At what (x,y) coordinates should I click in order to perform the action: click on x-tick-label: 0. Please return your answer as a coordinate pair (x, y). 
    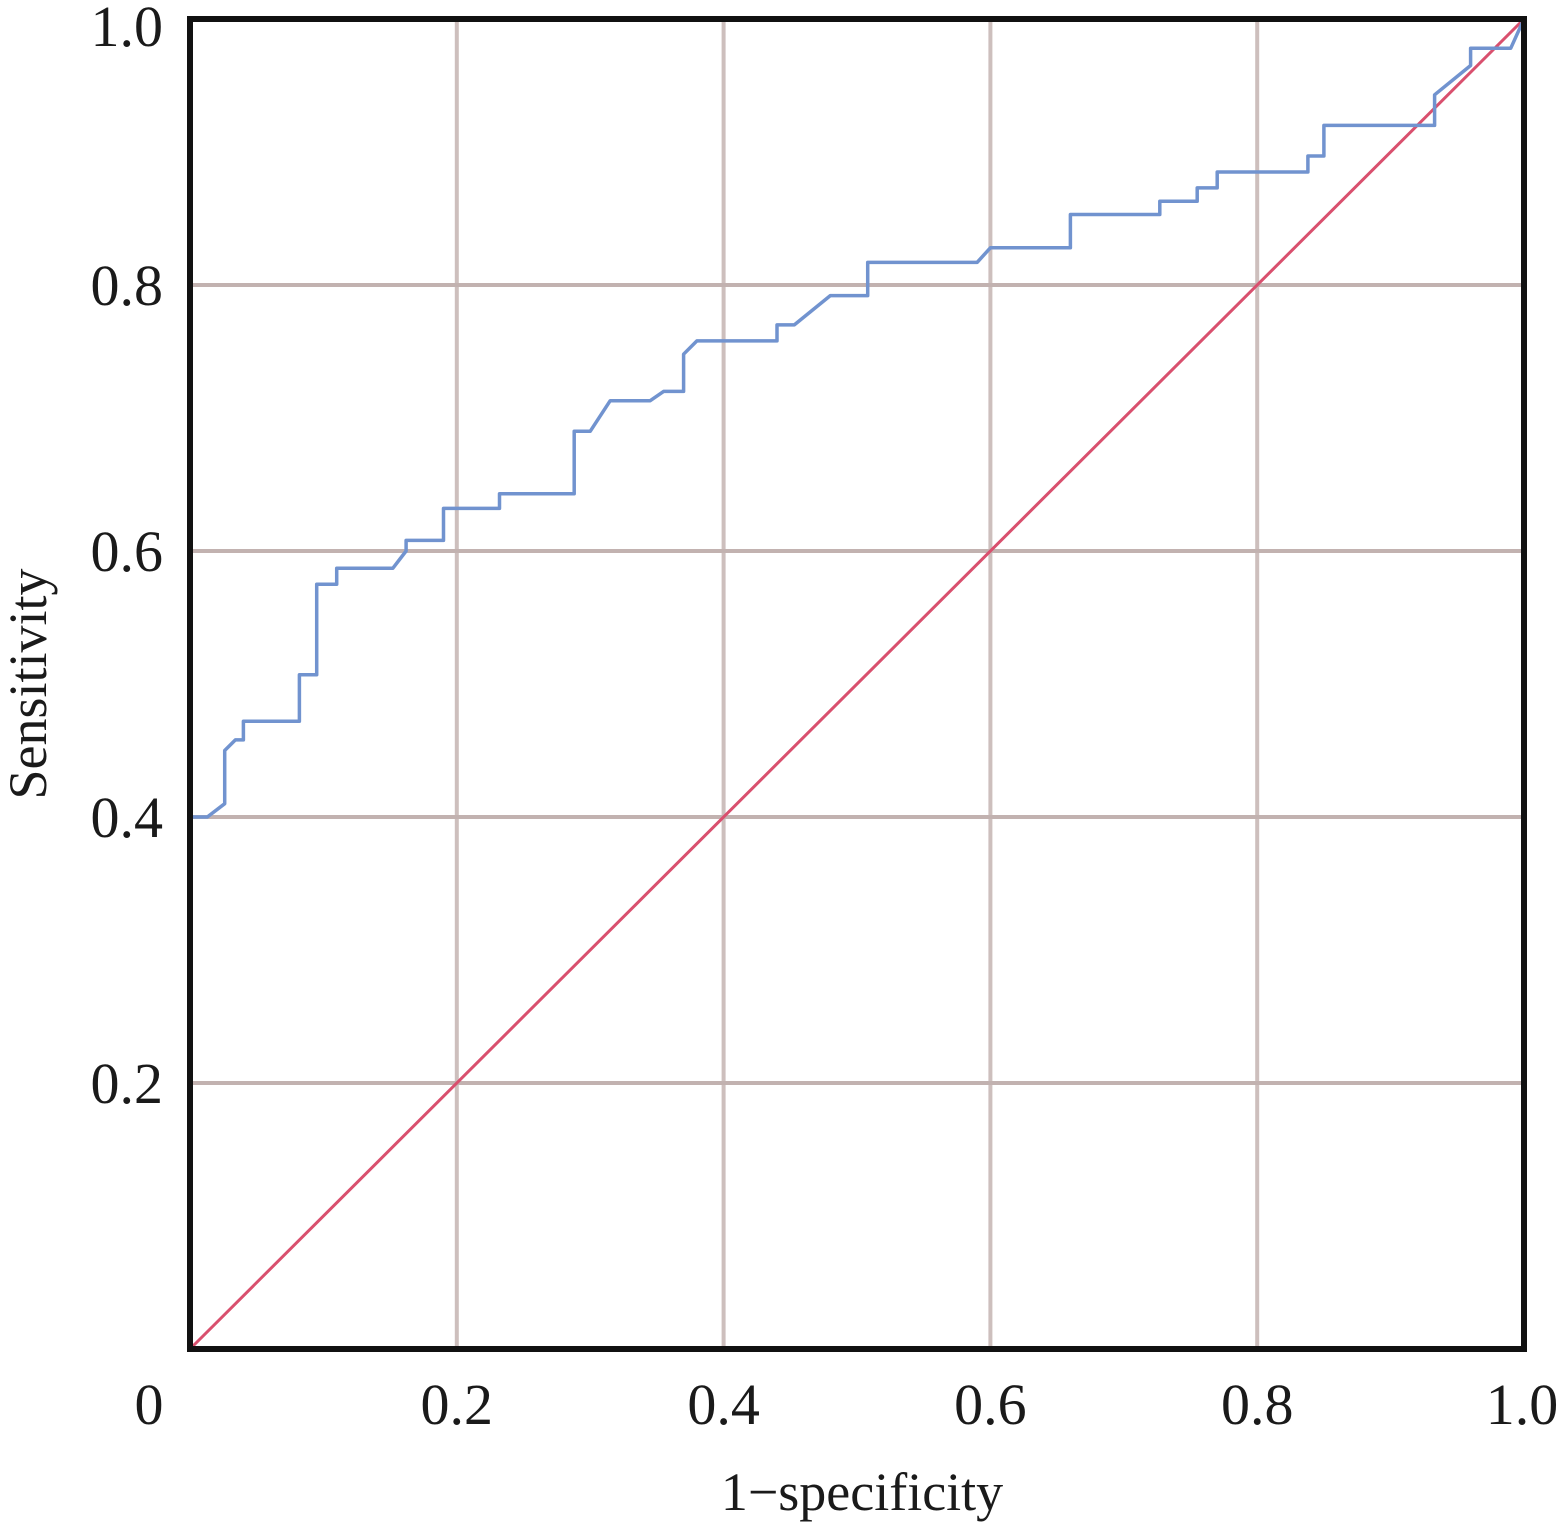
    Looking at the image, I should click on (149, 1404).